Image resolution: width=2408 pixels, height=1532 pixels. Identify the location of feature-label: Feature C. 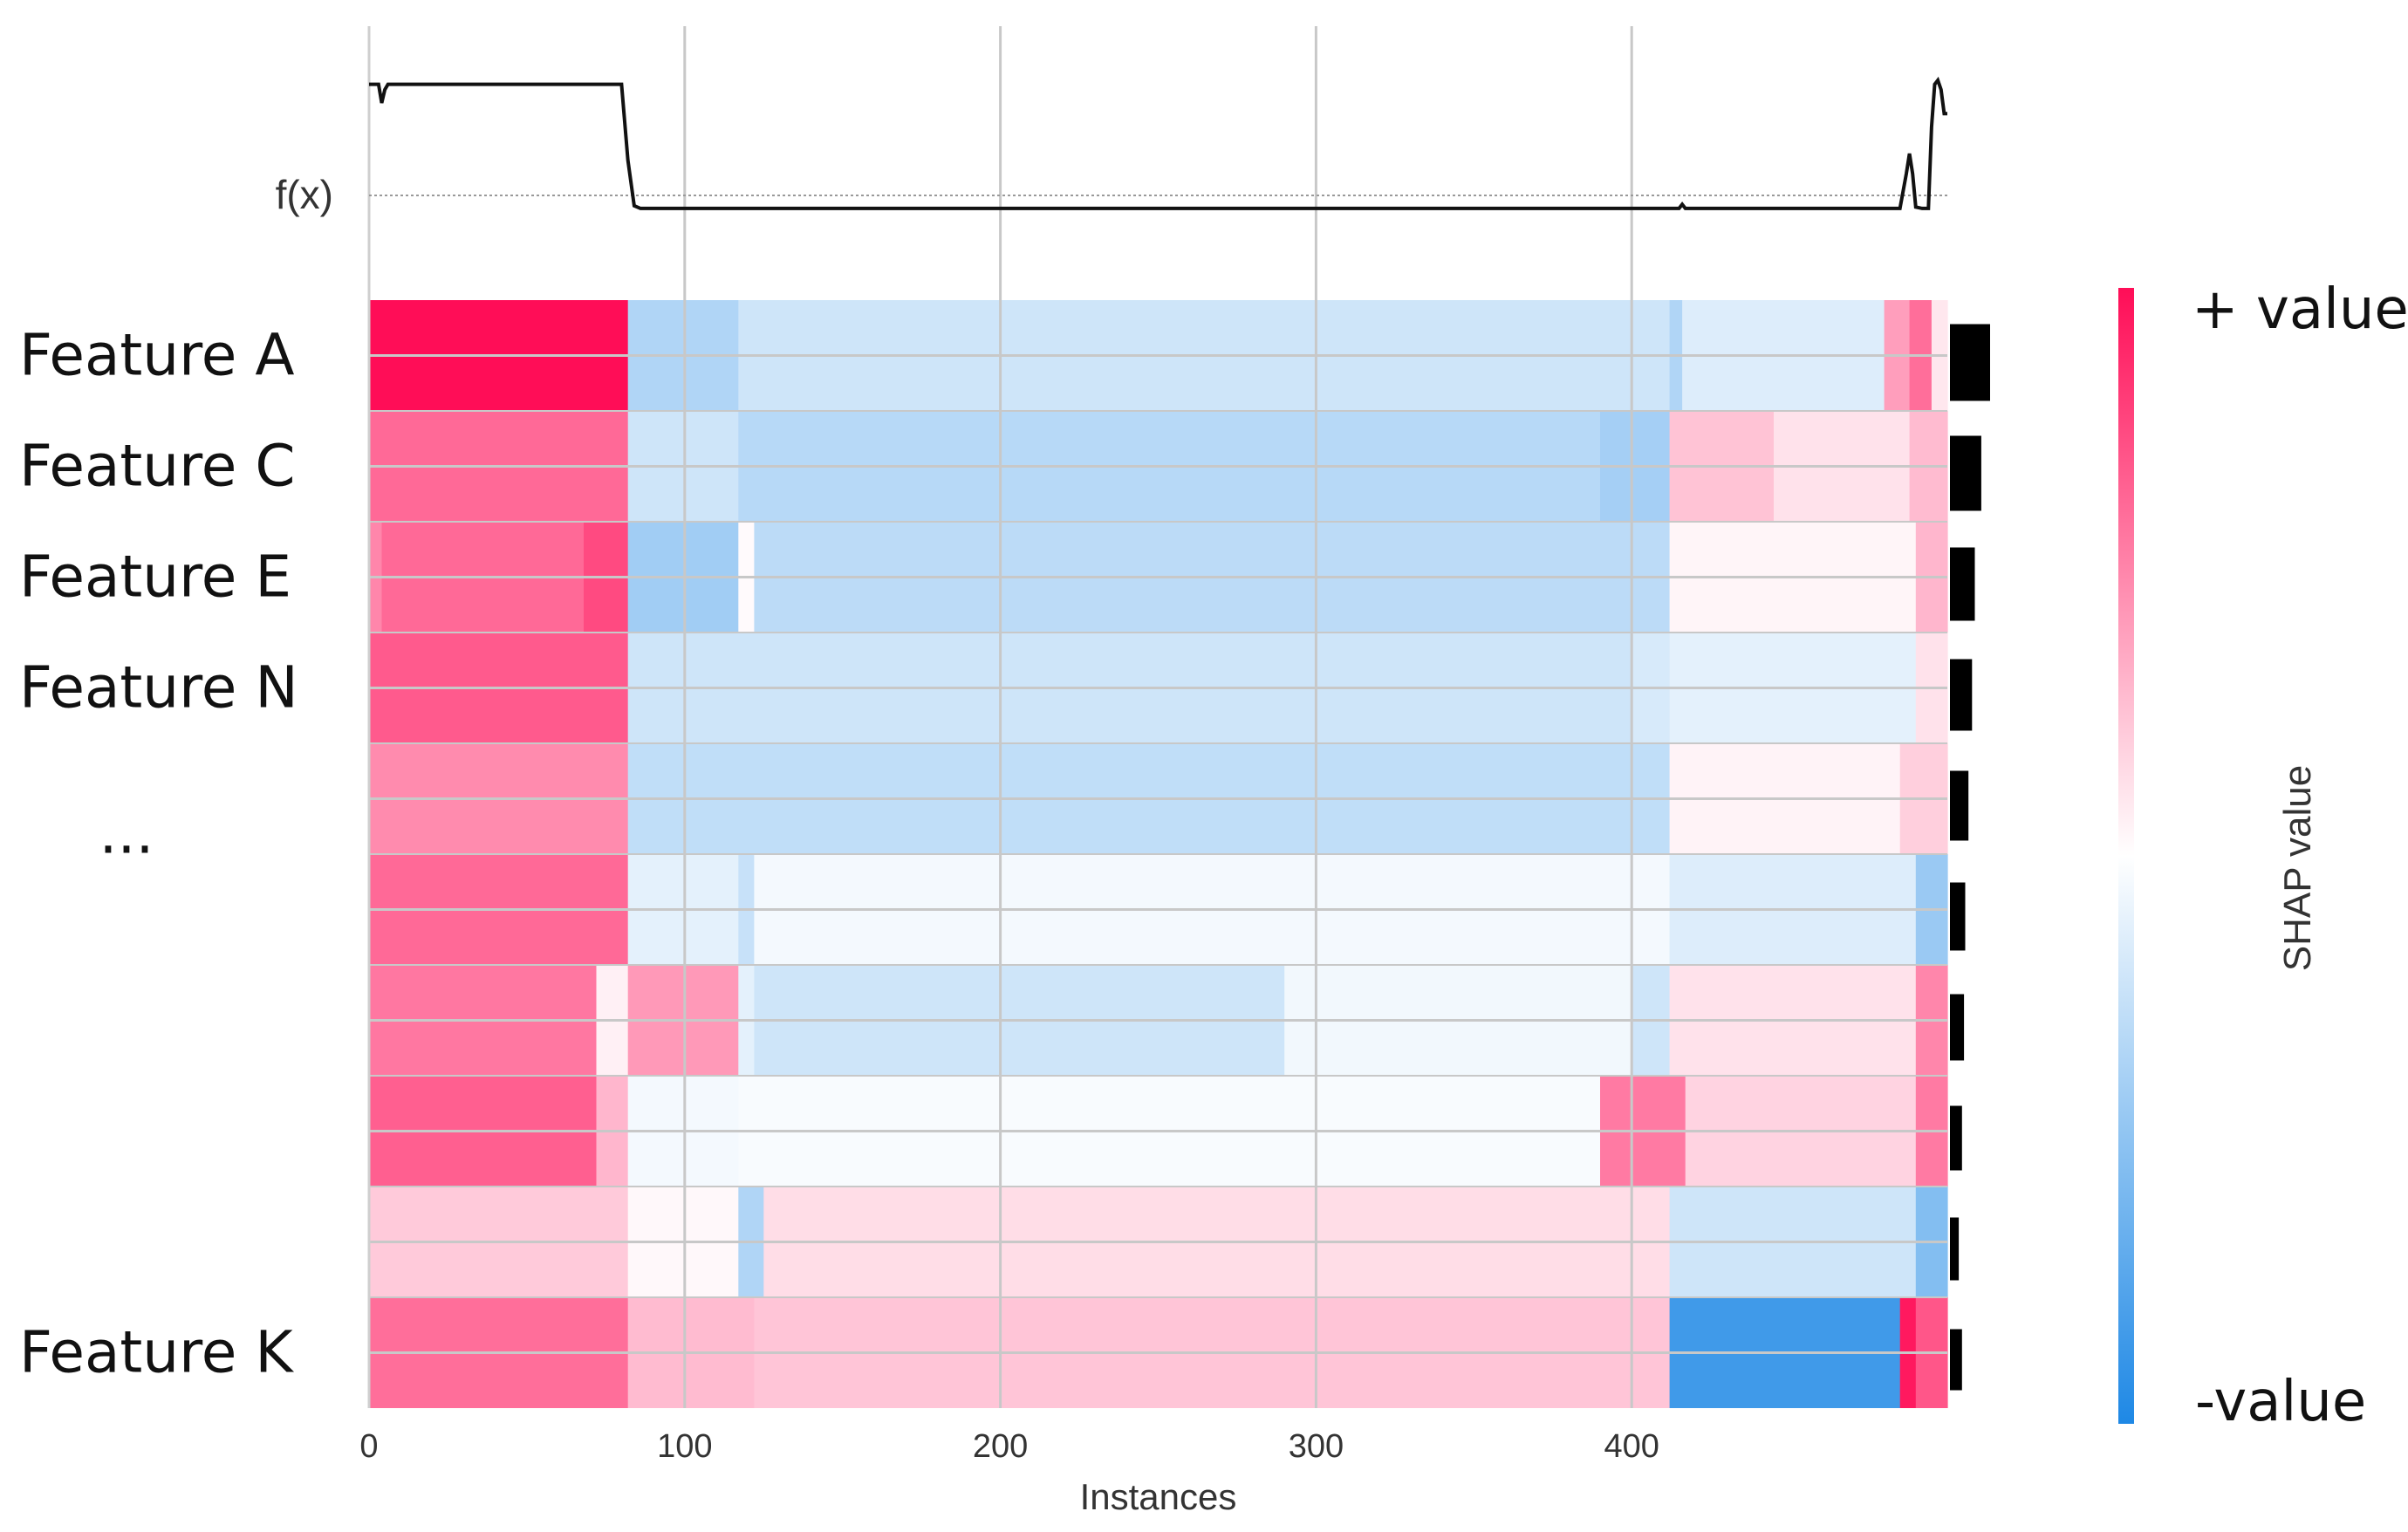
(157, 467).